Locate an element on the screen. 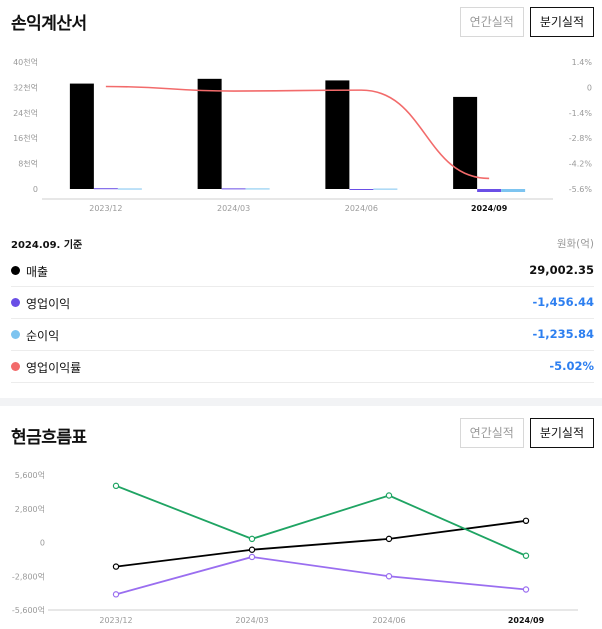  metric-row-revenue: 매출 29,002.35 is located at coordinates (302, 271).